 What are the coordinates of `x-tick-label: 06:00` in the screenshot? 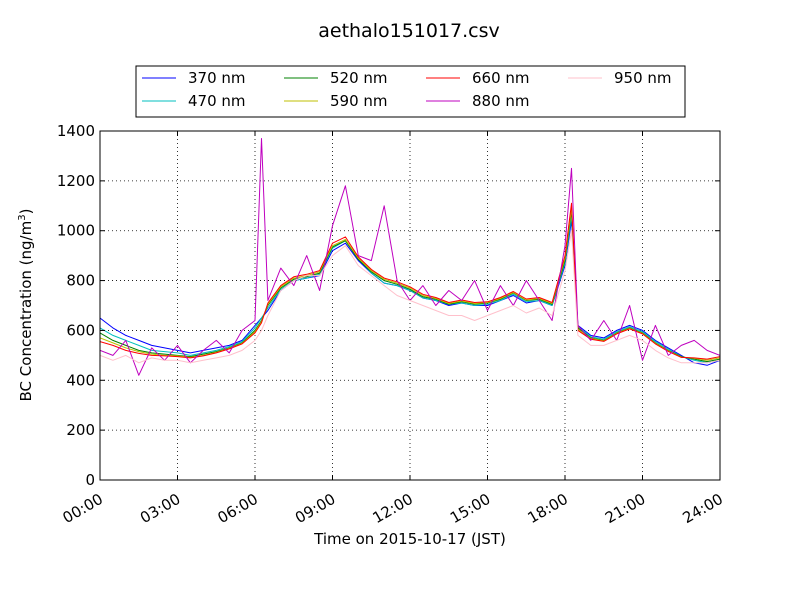 It's located at (238, 508).